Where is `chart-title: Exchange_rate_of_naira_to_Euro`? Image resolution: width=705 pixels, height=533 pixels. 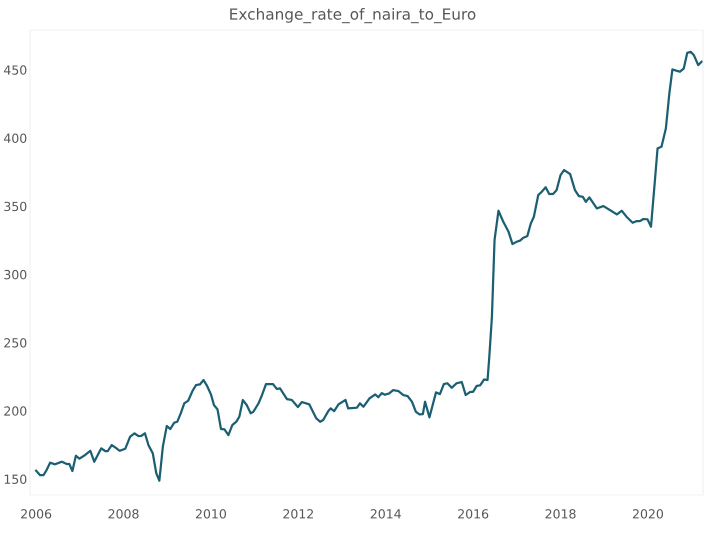 chart-title: Exchange_rate_of_naira_to_Euro is located at coordinates (353, 16).